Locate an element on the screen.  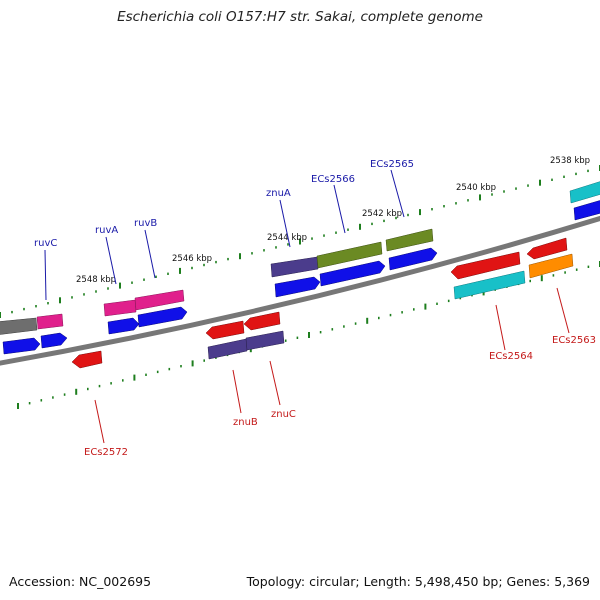
scale-label-2542: 2542 kbp is located at coordinates (382, 214).